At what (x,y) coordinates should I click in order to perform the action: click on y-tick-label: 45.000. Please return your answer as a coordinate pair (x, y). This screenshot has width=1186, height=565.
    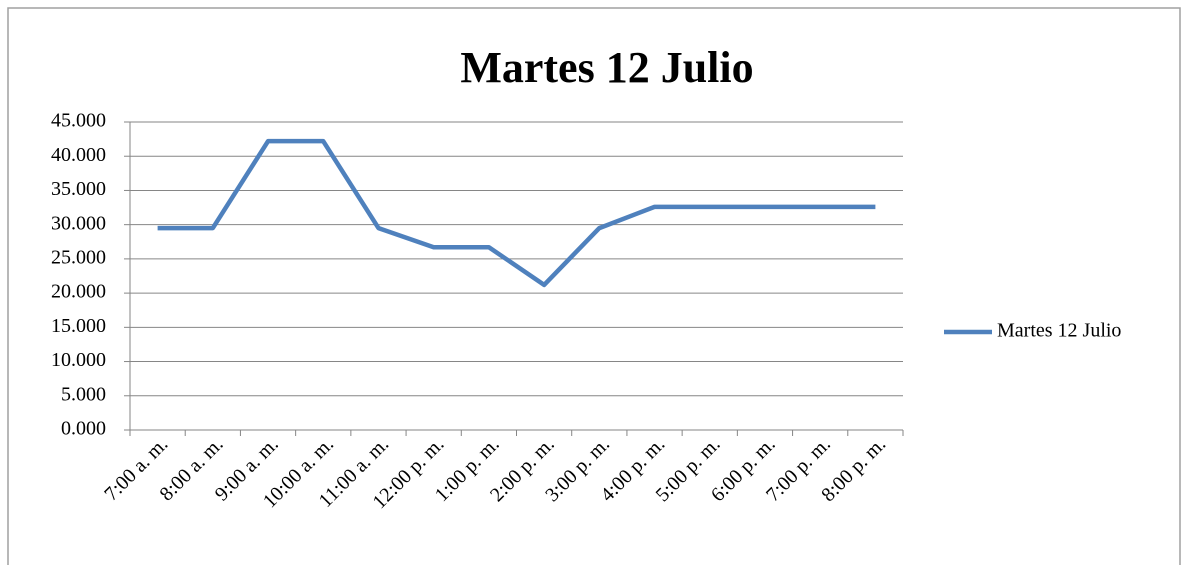
    Looking at the image, I should click on (78, 121).